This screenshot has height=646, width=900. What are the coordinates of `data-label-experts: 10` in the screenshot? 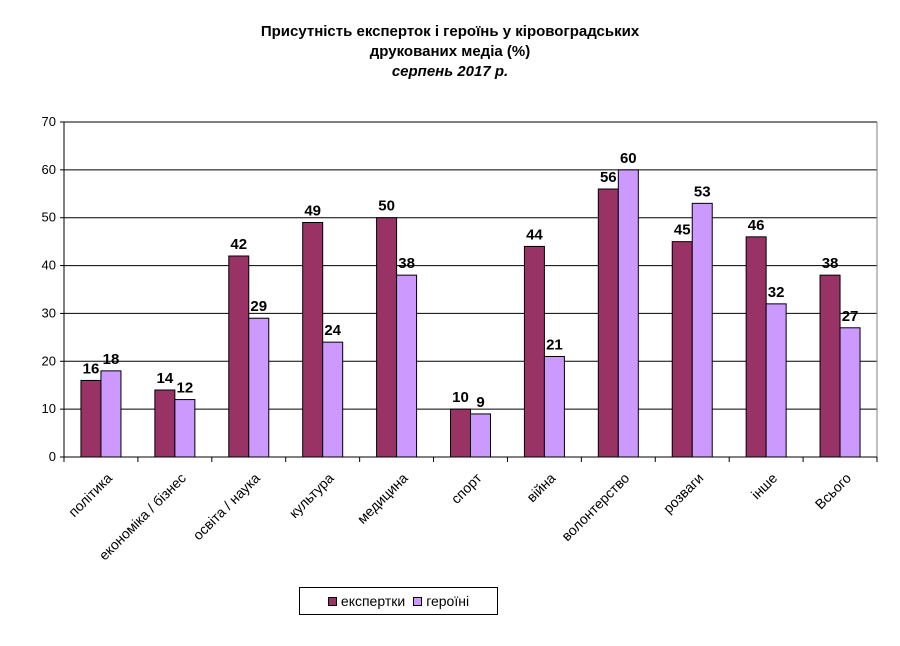 It's located at (460, 397).